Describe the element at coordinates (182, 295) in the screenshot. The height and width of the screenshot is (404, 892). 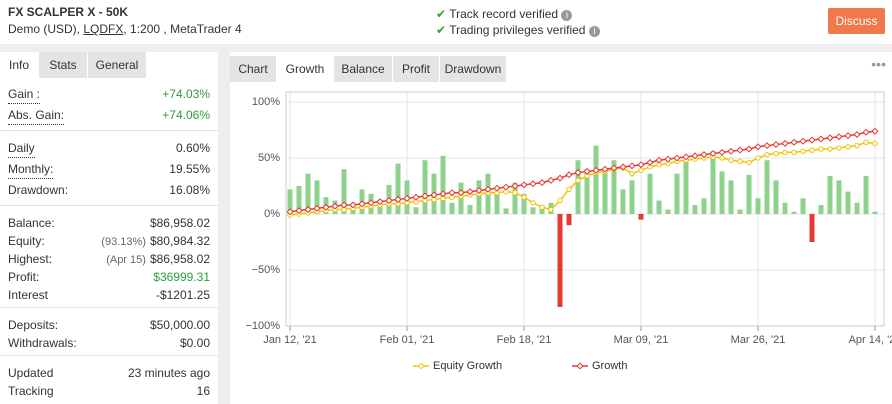
I see `stat-value-text: -$1201.25` at that location.